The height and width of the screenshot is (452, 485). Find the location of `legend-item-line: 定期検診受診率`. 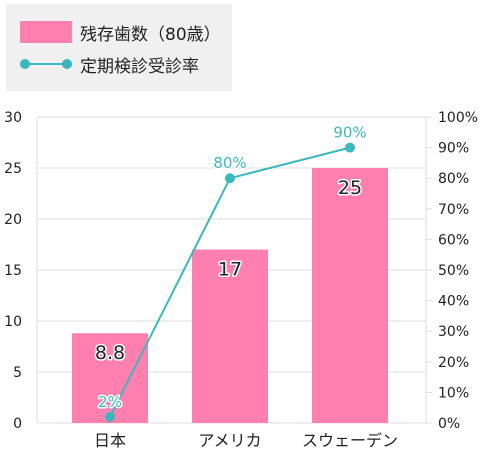

legend-item-line: 定期検診受診率 is located at coordinates (109, 65).